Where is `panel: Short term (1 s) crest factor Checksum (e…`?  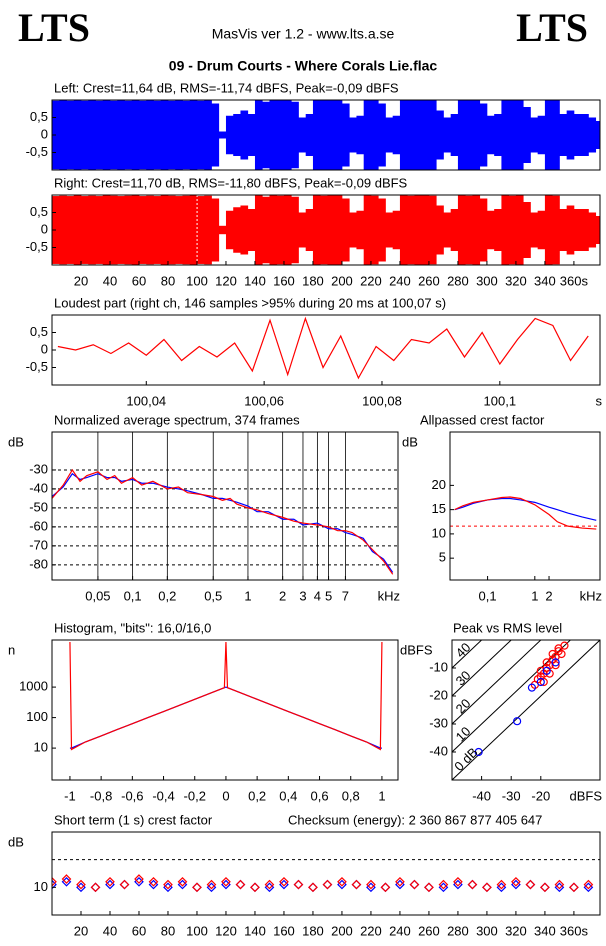
panel: Short term (1 s) crest factor Checksum (e… is located at coordinates (304, 875).